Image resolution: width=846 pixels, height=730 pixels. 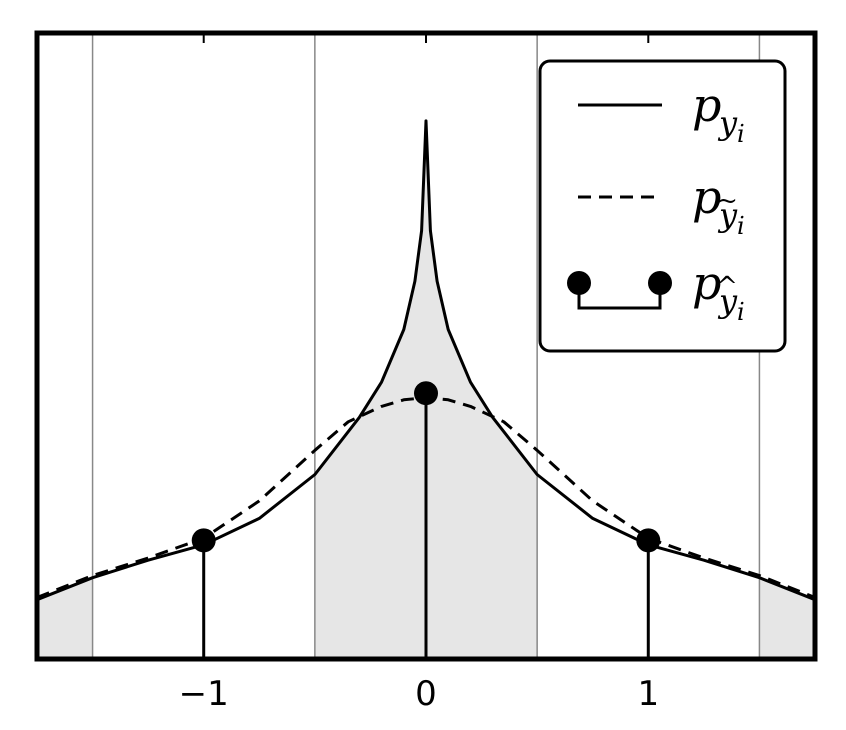 I want to click on x-tick-label: −1, so click(x=204, y=694).